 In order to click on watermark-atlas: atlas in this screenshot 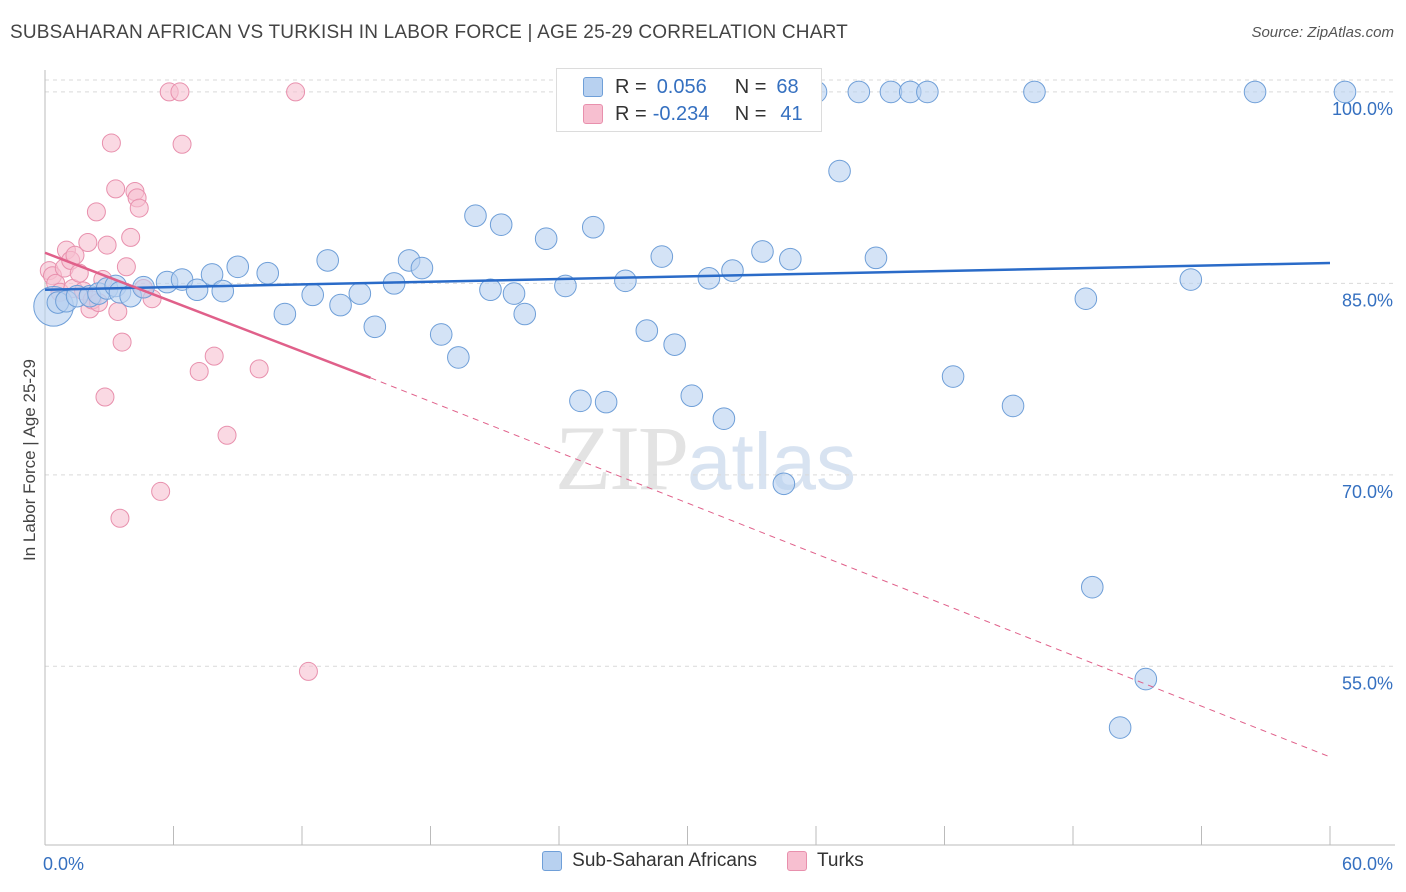, I will do `click(771, 461)`.